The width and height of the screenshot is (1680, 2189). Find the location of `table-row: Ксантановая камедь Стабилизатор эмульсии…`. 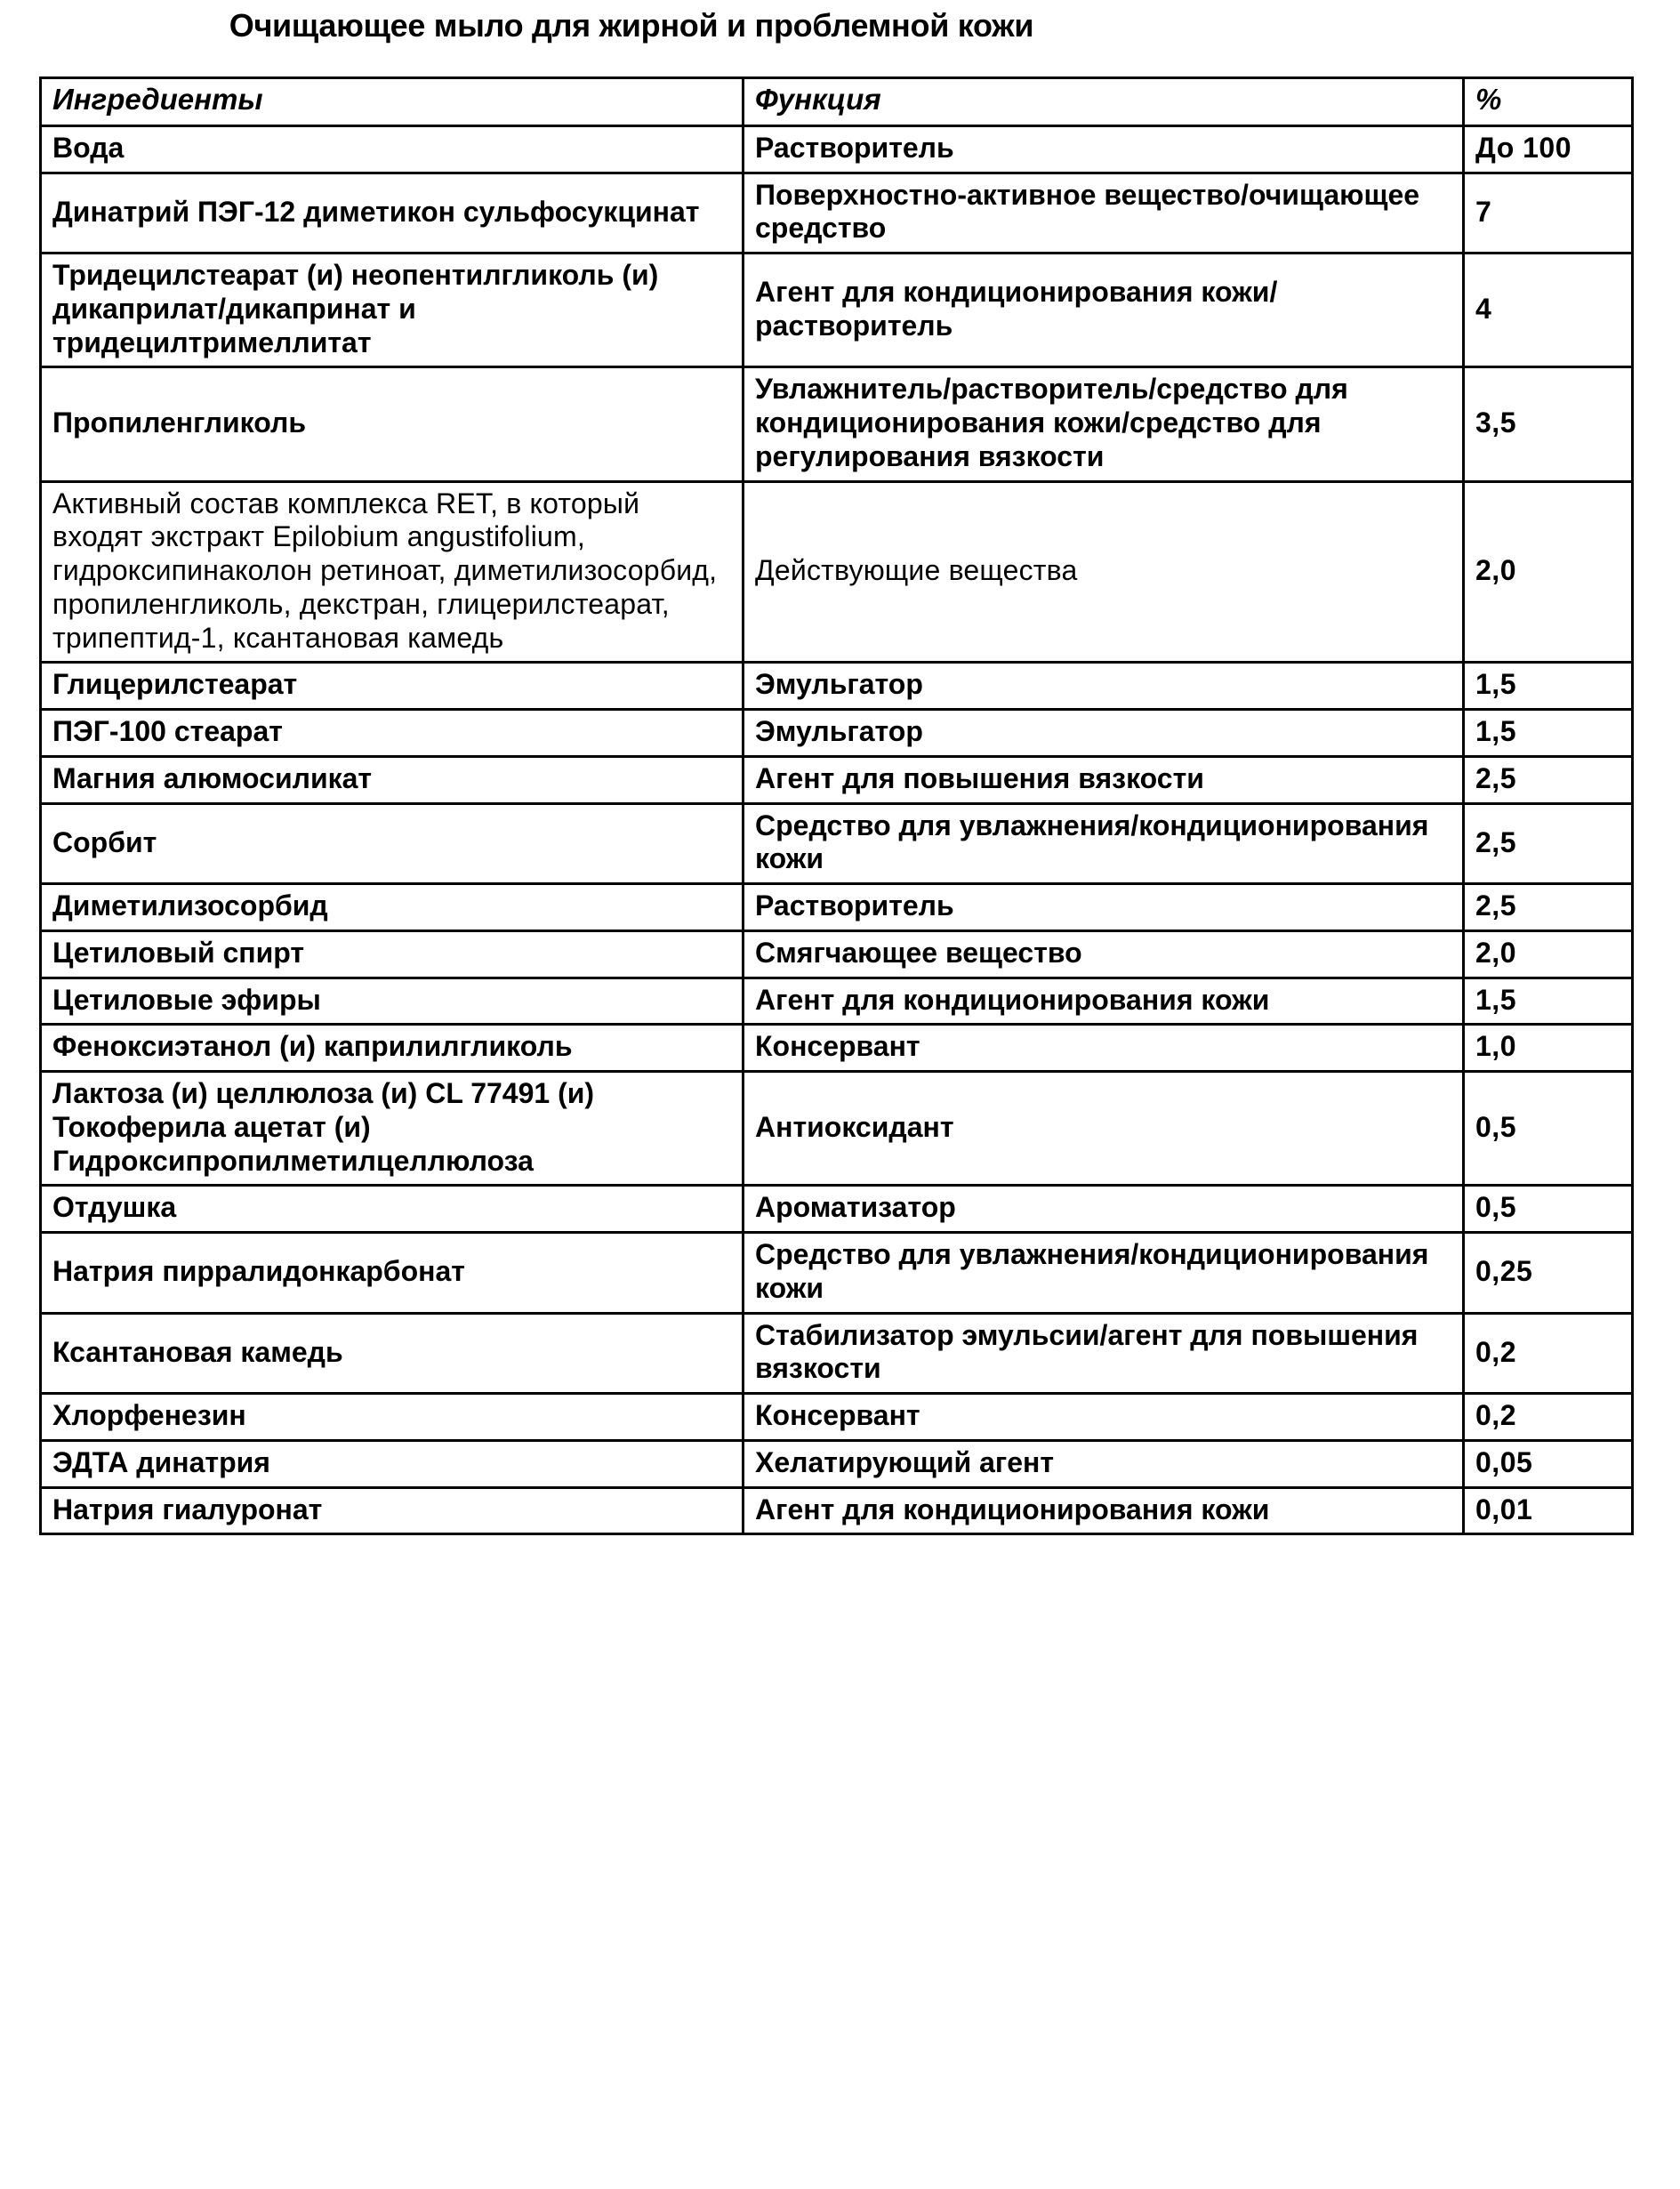

table-row: Ксантановая камедь Стабилизатор эмульсии… is located at coordinates (836, 1353).